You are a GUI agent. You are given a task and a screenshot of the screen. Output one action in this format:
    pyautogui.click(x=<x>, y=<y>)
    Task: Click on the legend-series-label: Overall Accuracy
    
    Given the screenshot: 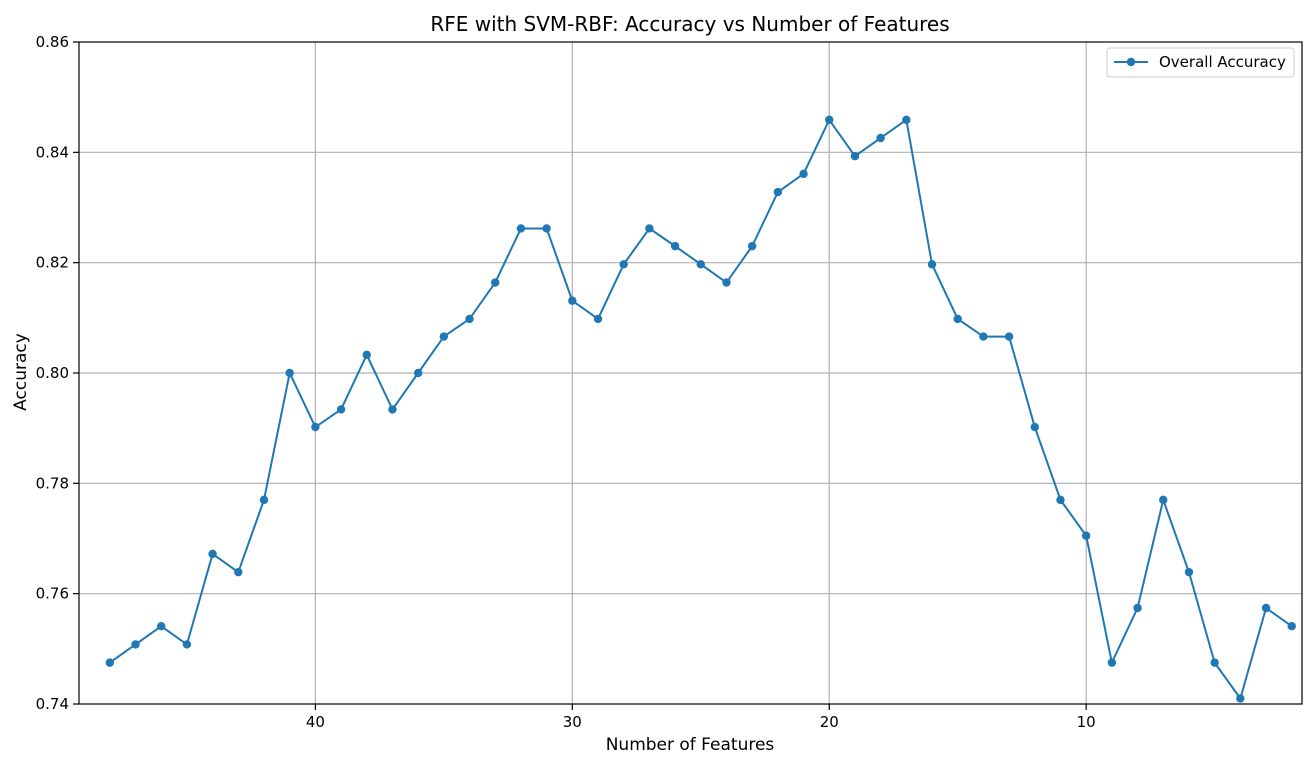 What is the action you would take?
    pyautogui.click(x=1222, y=62)
    